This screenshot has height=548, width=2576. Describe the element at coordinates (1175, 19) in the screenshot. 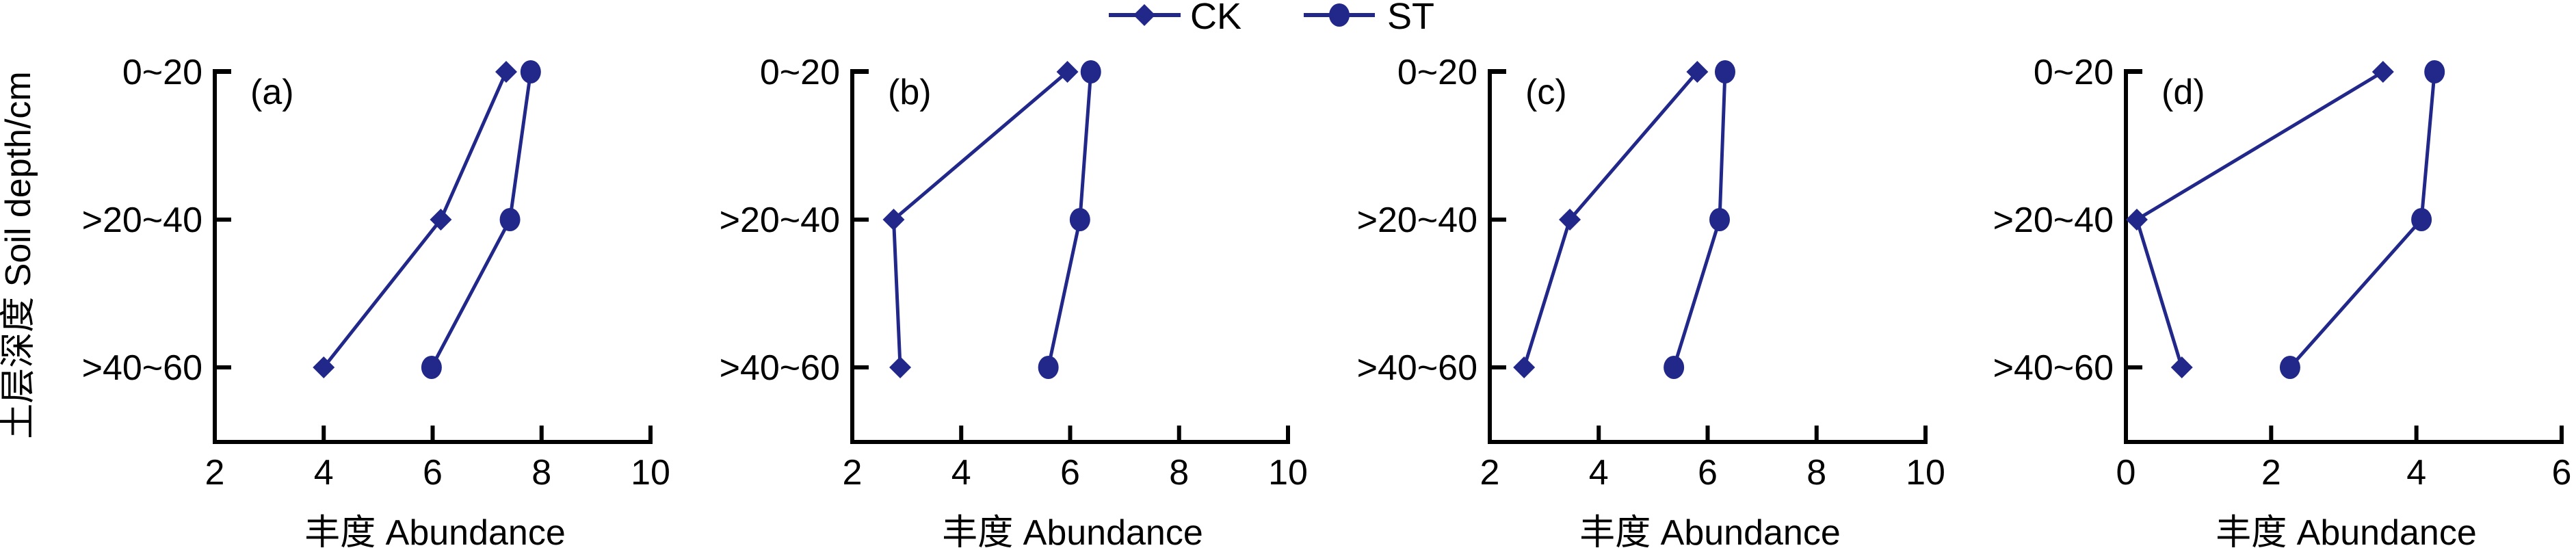

I see `legend-entry-ck: CK` at that location.